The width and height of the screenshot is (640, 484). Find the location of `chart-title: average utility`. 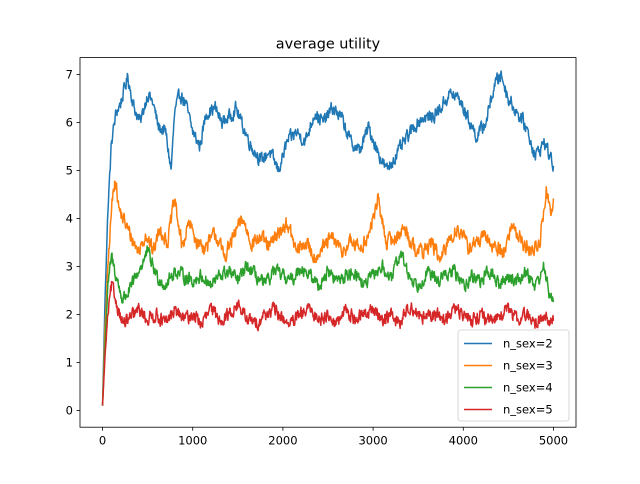

chart-title: average utility is located at coordinates (328, 45).